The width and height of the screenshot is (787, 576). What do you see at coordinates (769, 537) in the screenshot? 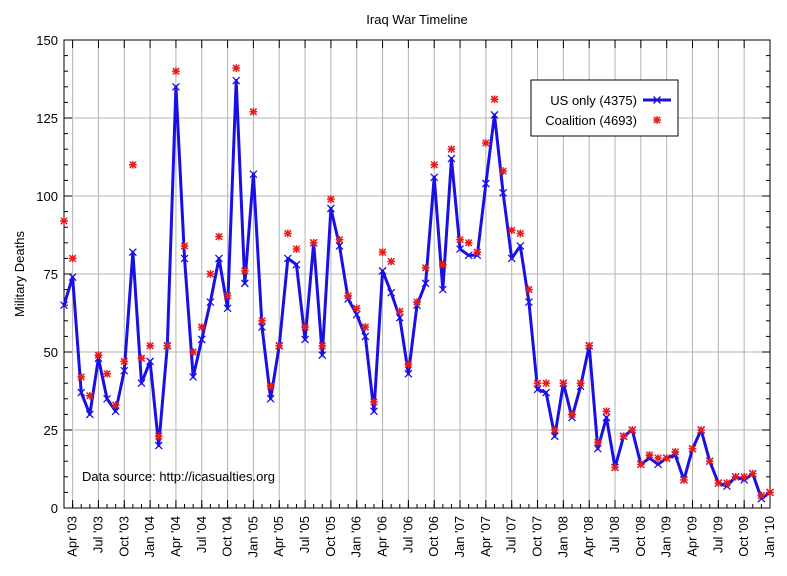
I see `x-tick-label: Jan '10` at bounding box center [769, 537].